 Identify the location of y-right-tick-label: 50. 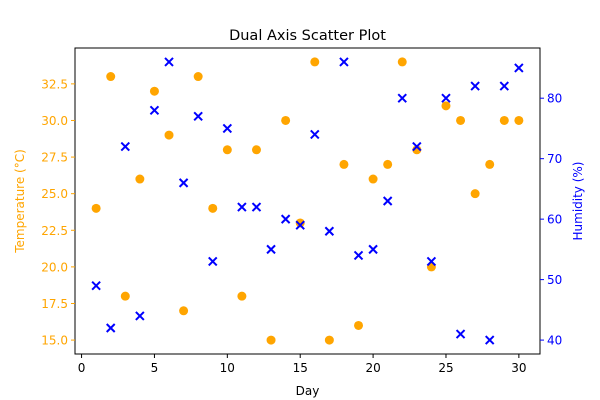
(554, 280).